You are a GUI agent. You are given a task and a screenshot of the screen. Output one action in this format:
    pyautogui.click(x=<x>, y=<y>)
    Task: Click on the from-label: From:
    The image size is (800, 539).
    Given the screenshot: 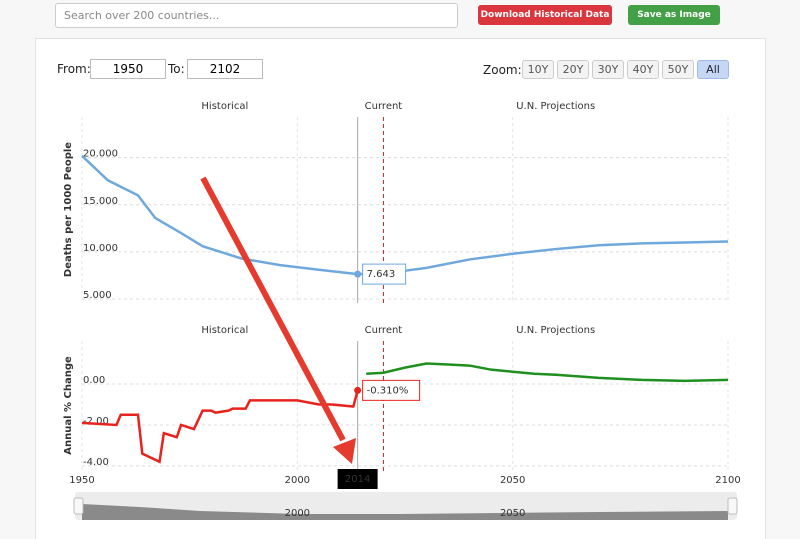 What is the action you would take?
    pyautogui.click(x=74, y=69)
    